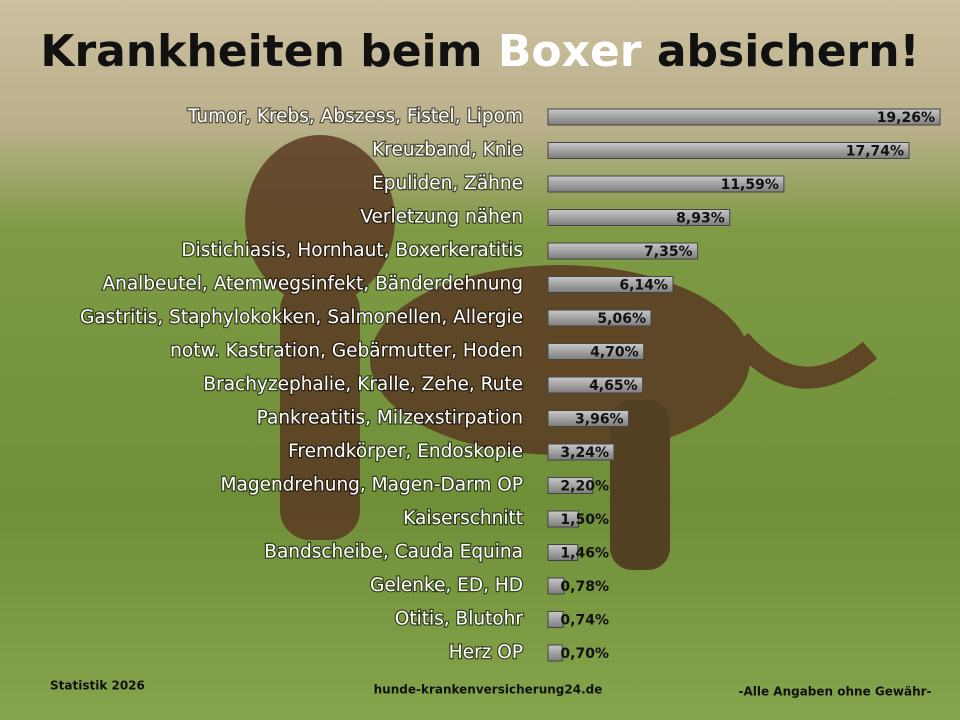 Image resolution: width=960 pixels, height=720 pixels. What do you see at coordinates (613, 386) in the screenshot?
I see `value-label: 4,65%` at bounding box center [613, 386].